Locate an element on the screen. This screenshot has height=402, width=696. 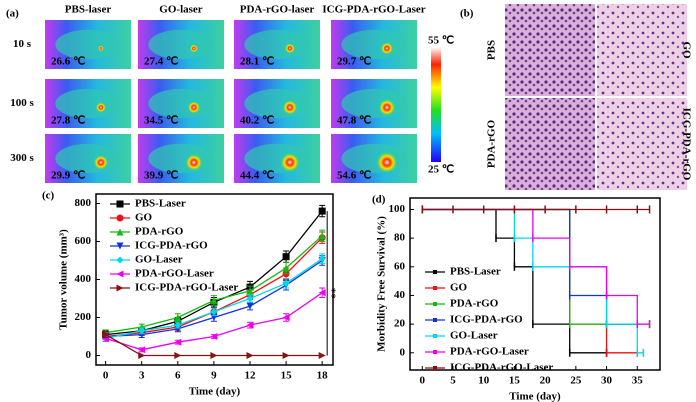
x-tick-label: 15 is located at coordinates (287, 376).